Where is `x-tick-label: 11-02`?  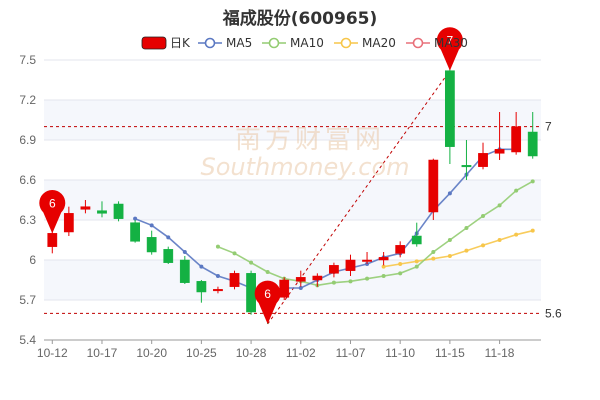 x-tick-label: 11-02 is located at coordinates (301, 353).